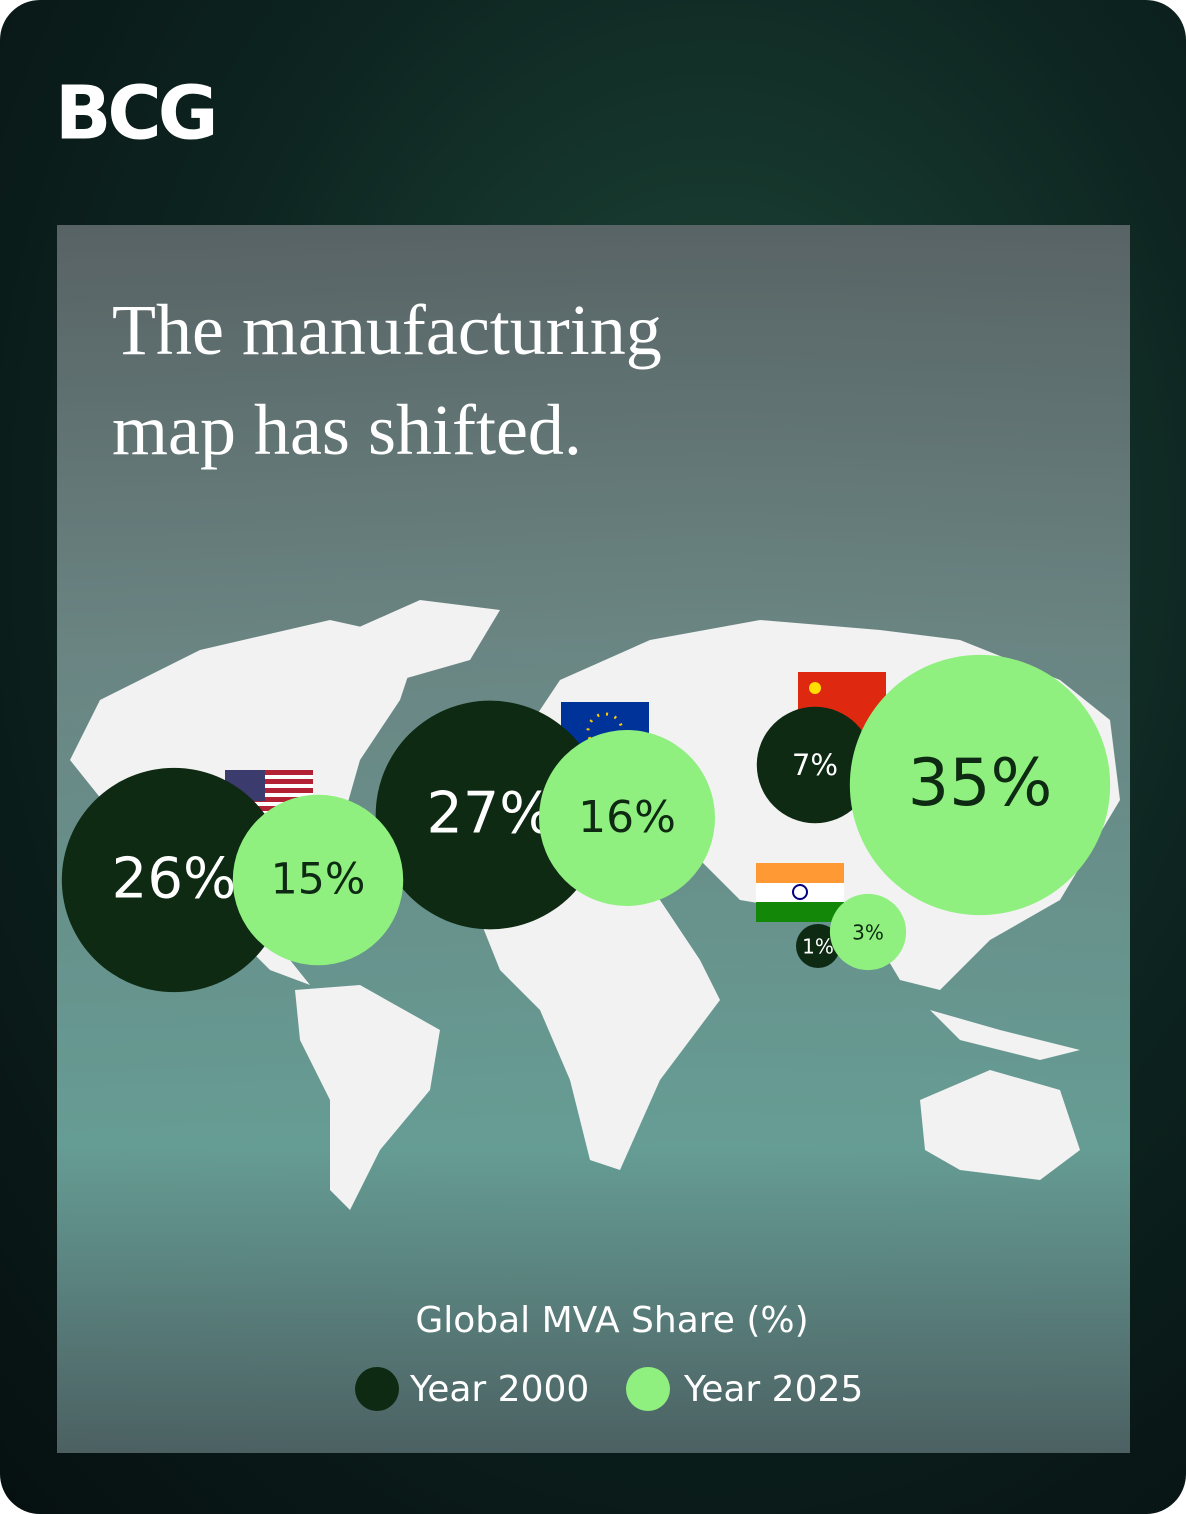 The height and width of the screenshot is (1514, 1186). What do you see at coordinates (499, 1389) in the screenshot?
I see `legend-label: Year 2000` at bounding box center [499, 1389].